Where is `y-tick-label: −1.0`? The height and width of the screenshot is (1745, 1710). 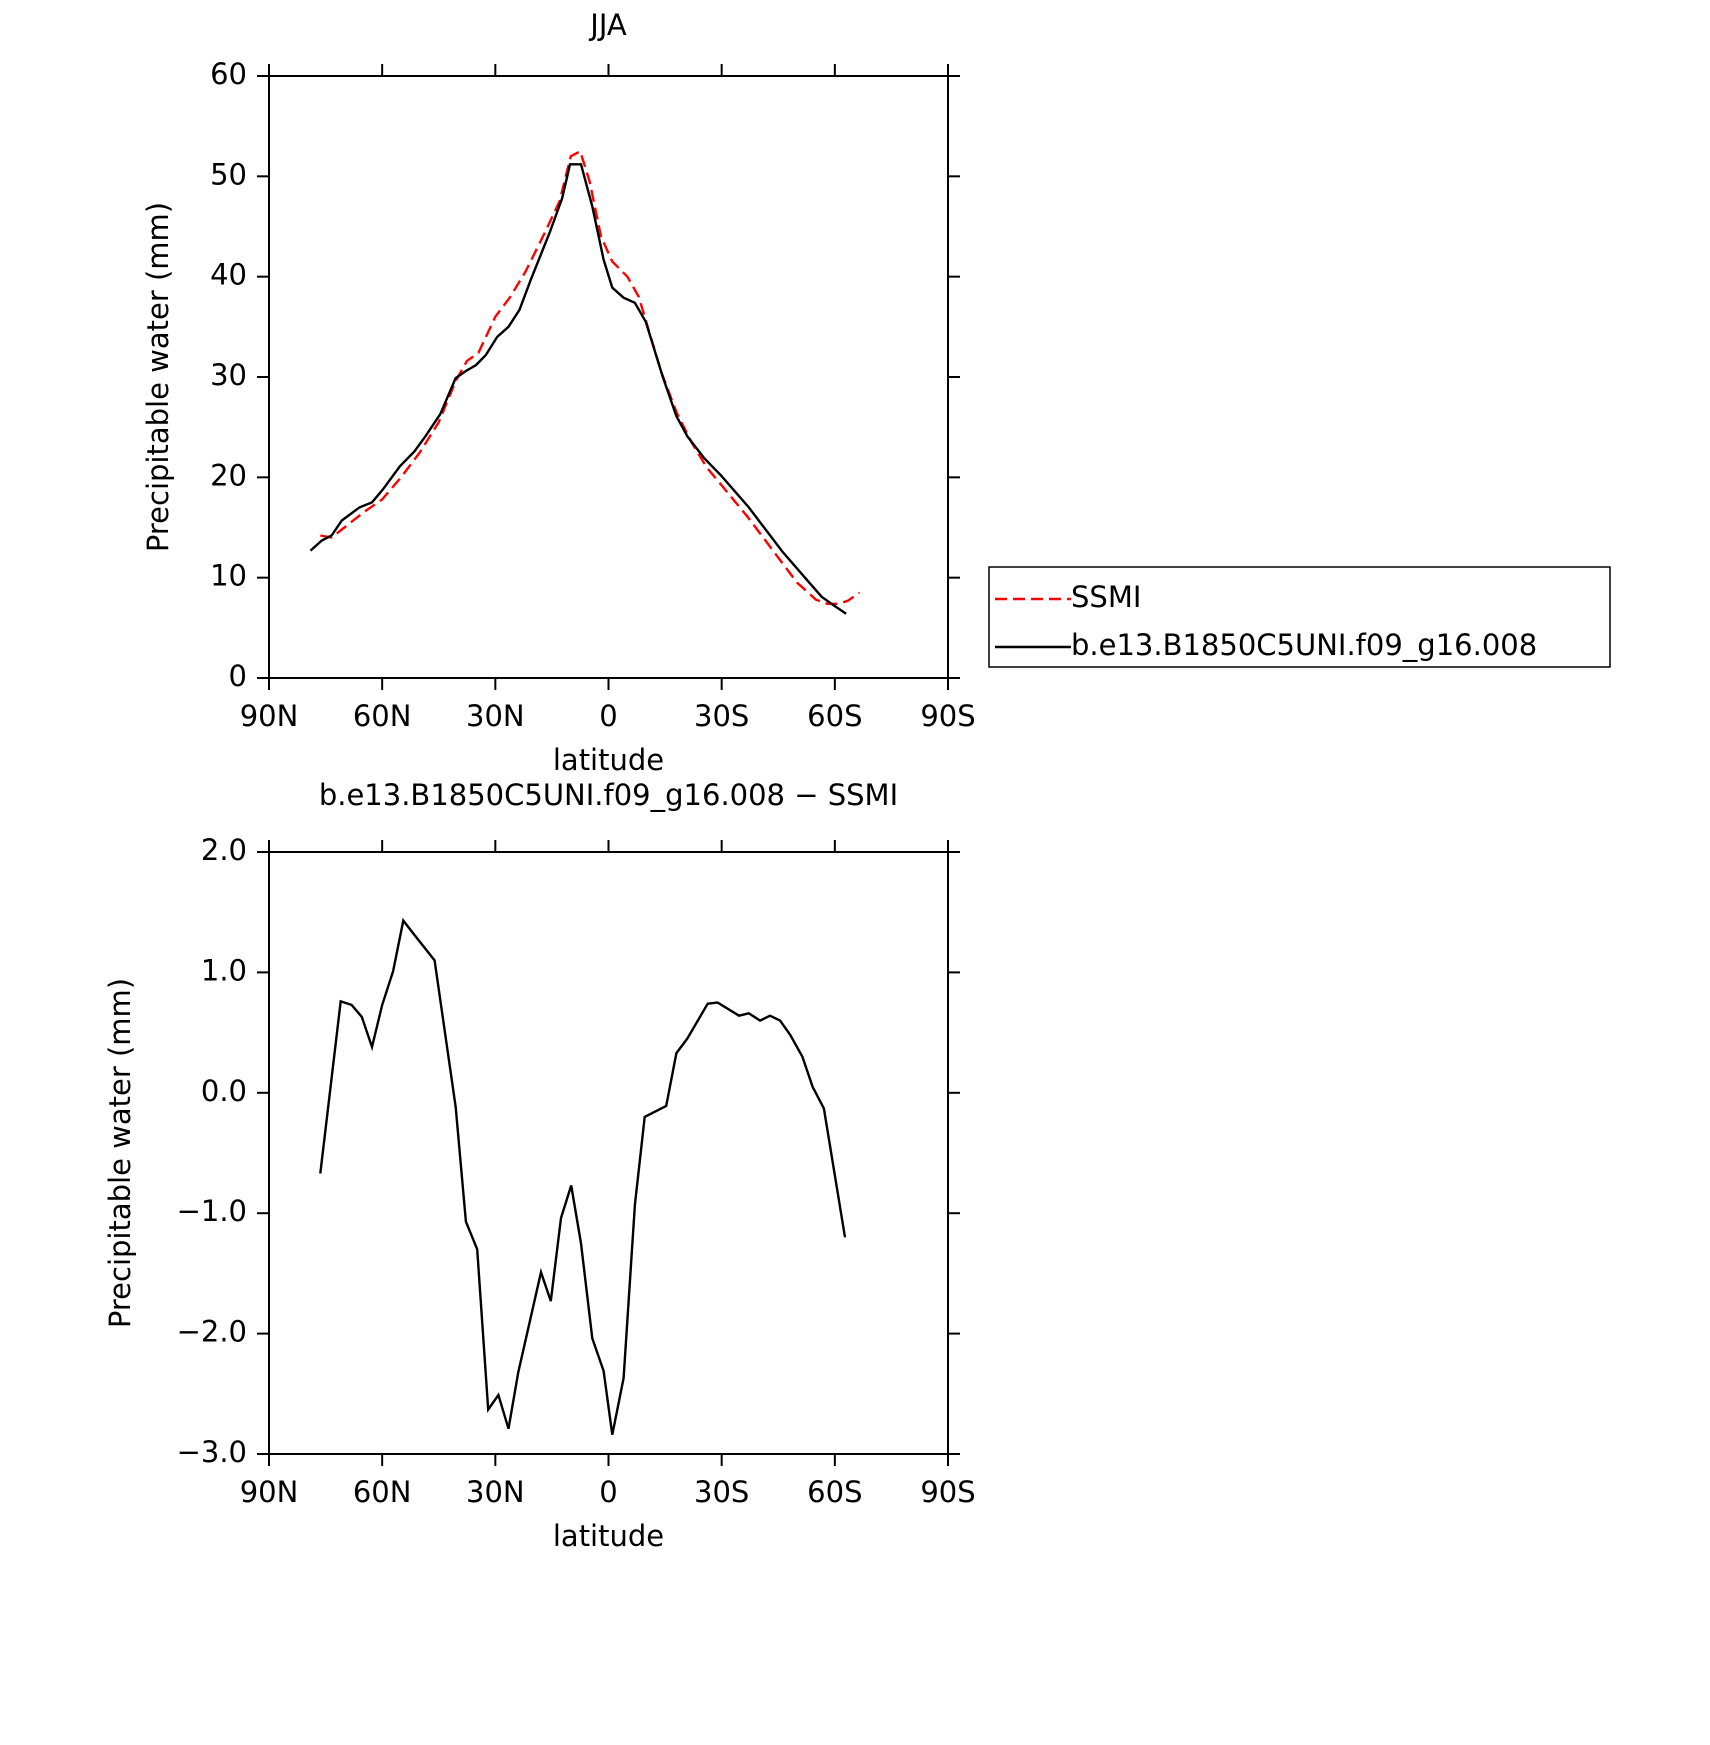
y-tick-label: −1.0 is located at coordinates (212, 1211).